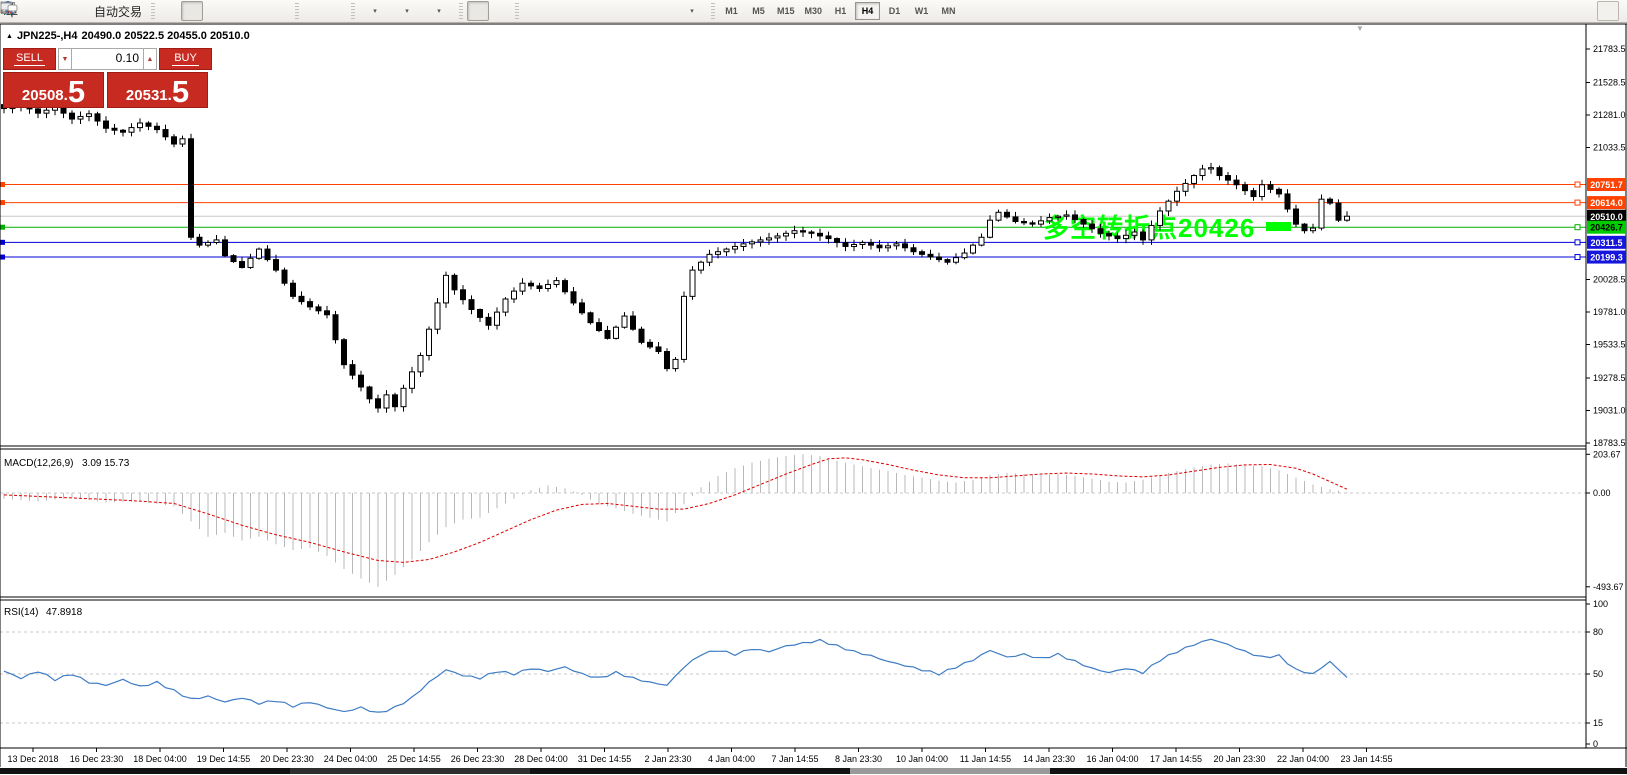 This screenshot has width=1627, height=775. I want to click on crosshair-button, so click(256, 11).